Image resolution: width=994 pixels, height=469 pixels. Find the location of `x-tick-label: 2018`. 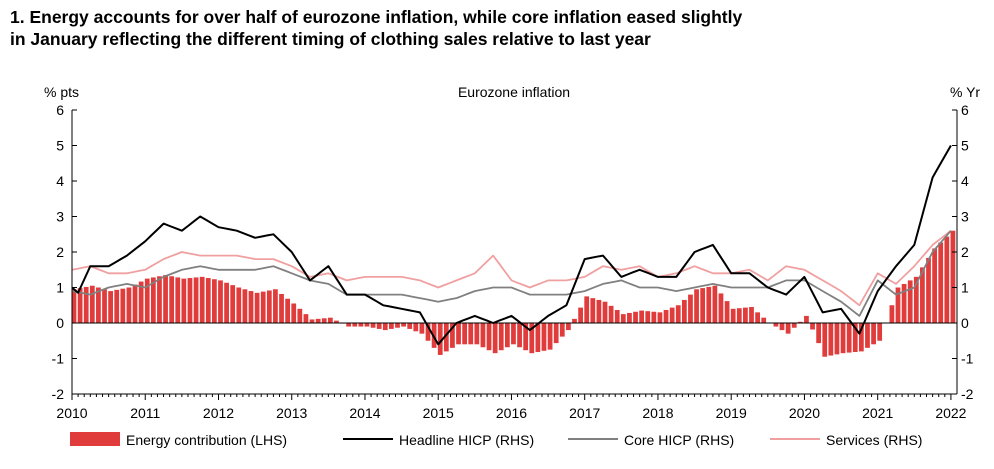

x-tick-label: 2018 is located at coordinates (657, 413).